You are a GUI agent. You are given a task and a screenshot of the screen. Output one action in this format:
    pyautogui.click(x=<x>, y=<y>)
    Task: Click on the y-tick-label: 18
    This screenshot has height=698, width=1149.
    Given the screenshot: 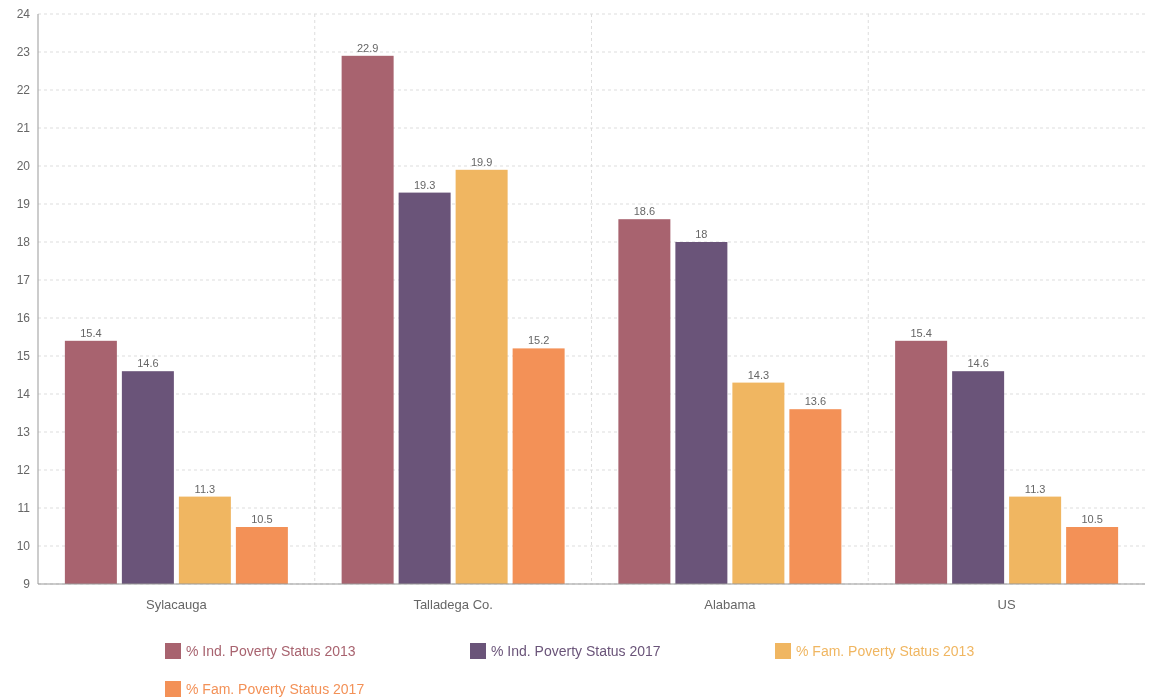 What is the action you would take?
    pyautogui.click(x=23, y=242)
    